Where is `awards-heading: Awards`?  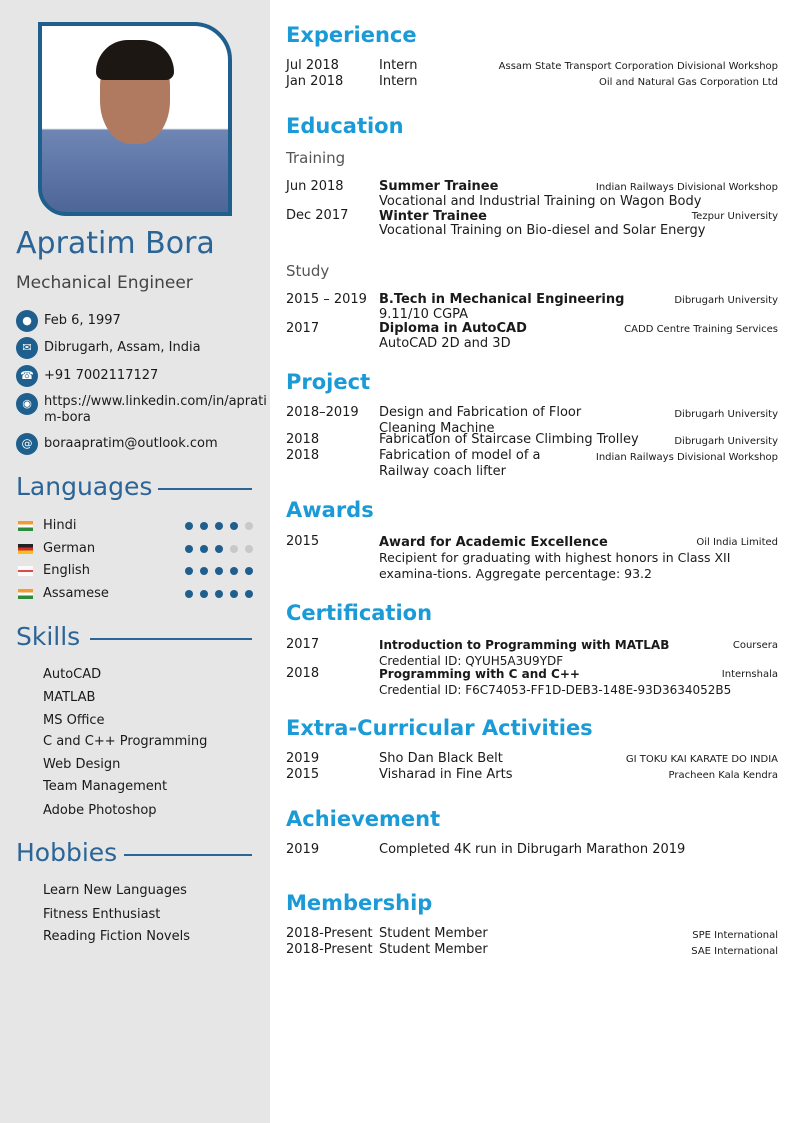 awards-heading: Awards is located at coordinates (330, 510).